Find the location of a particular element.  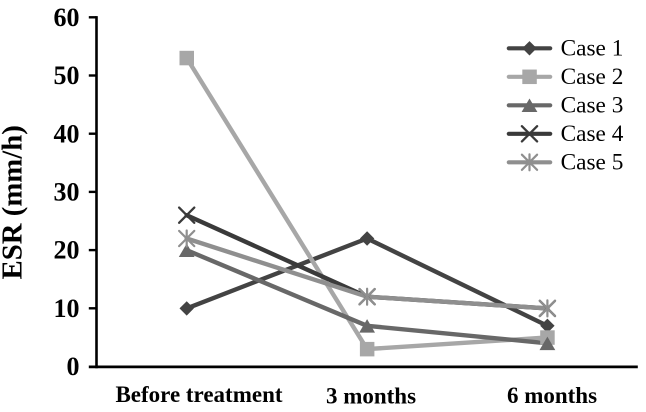

svg-text: Before treatment is located at coordinates (198, 394).